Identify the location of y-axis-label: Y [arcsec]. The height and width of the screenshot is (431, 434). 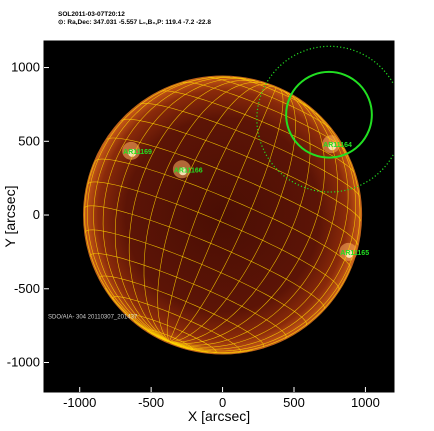
(10, 217).